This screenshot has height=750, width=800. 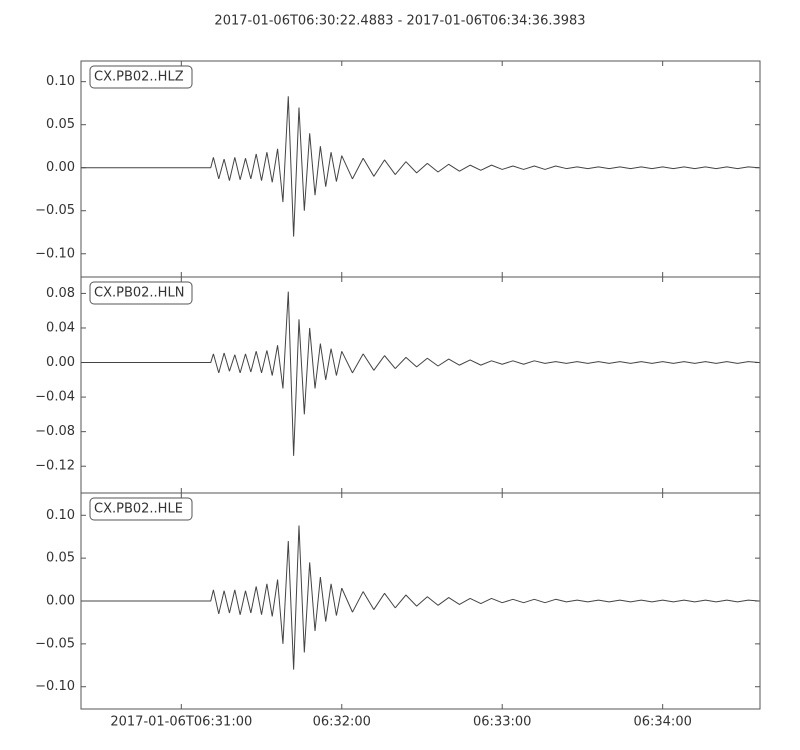 What do you see at coordinates (60, 293) in the screenshot?
I see `y-tick-label: 0.08` at bounding box center [60, 293].